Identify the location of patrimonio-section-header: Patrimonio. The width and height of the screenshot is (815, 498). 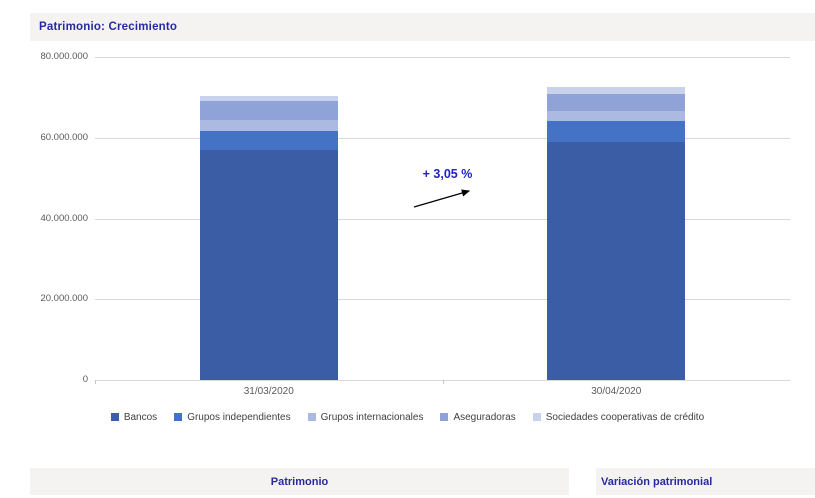
(299, 481).